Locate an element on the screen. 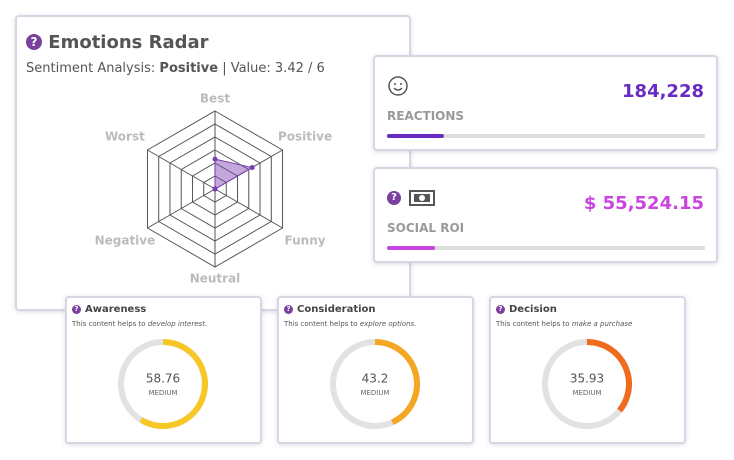  stat-value: 184,228 is located at coordinates (663, 91).